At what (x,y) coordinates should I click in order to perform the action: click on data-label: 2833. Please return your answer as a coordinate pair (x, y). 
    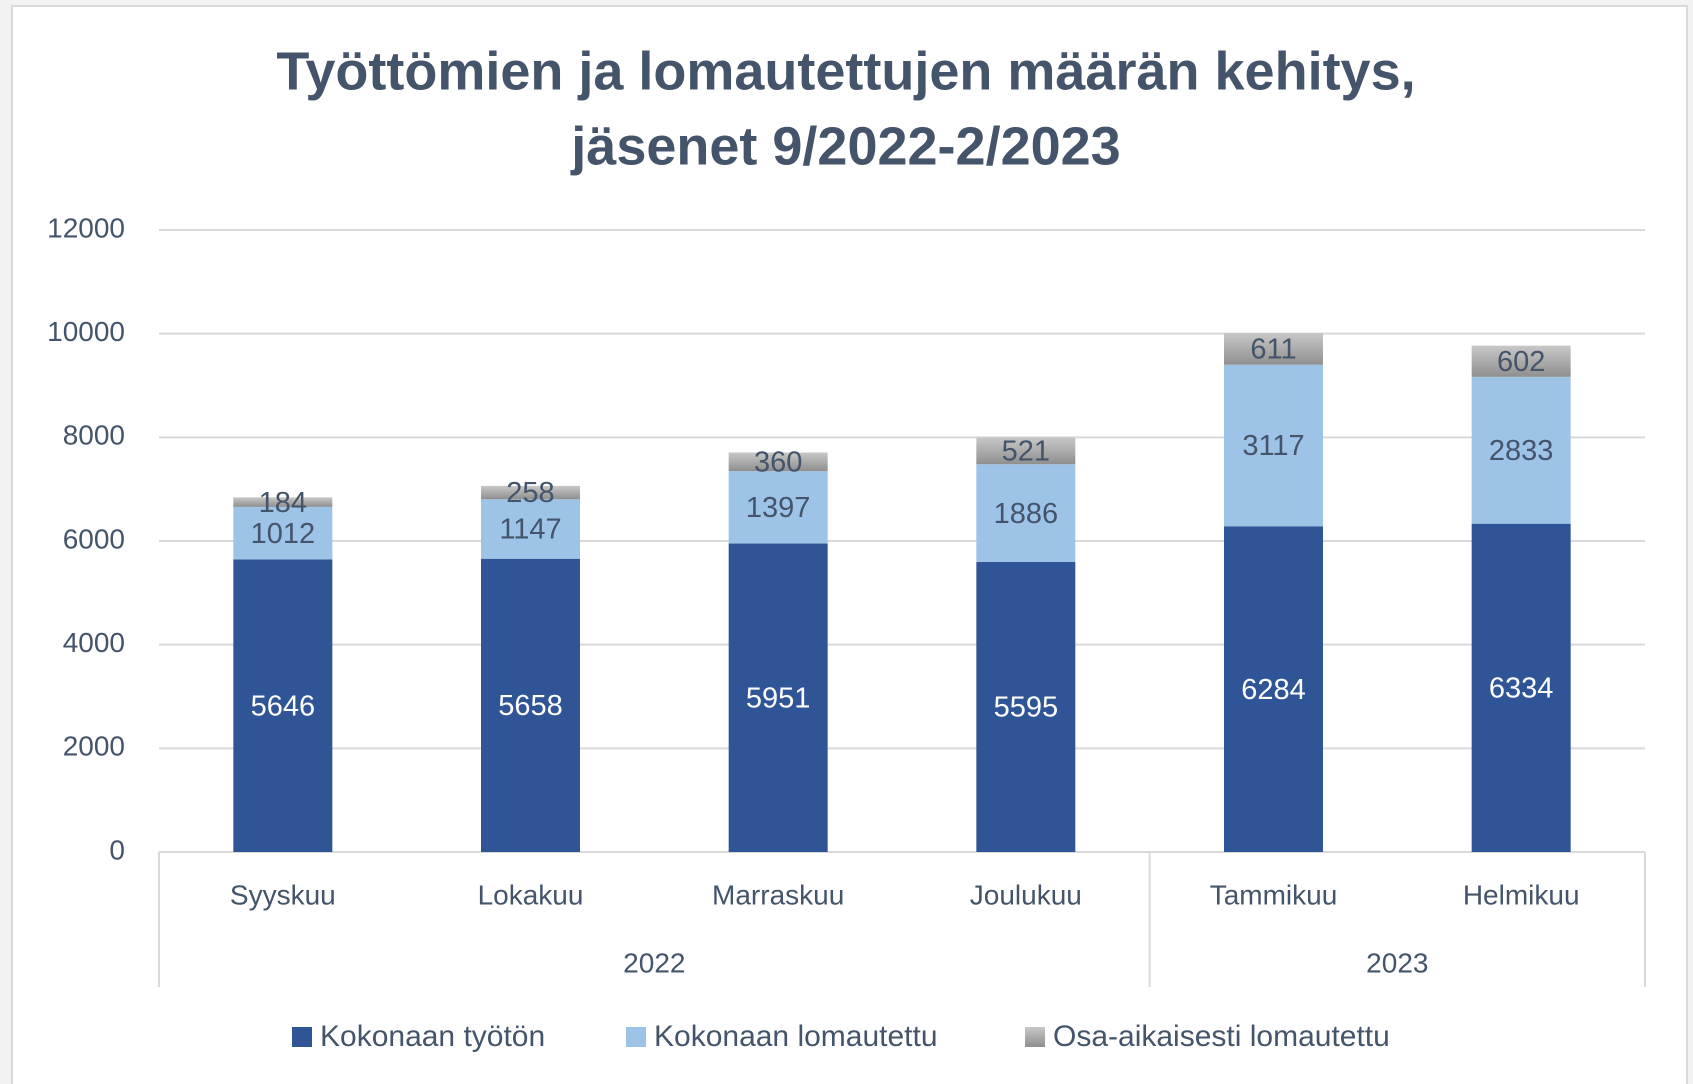
    Looking at the image, I should click on (1521, 451).